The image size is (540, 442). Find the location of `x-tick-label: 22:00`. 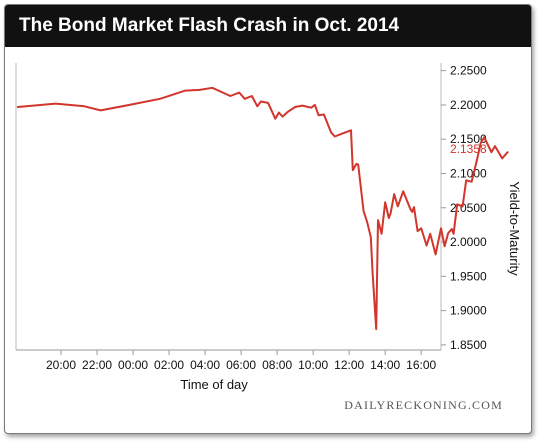

x-tick-label: 22:00 is located at coordinates (97, 365).